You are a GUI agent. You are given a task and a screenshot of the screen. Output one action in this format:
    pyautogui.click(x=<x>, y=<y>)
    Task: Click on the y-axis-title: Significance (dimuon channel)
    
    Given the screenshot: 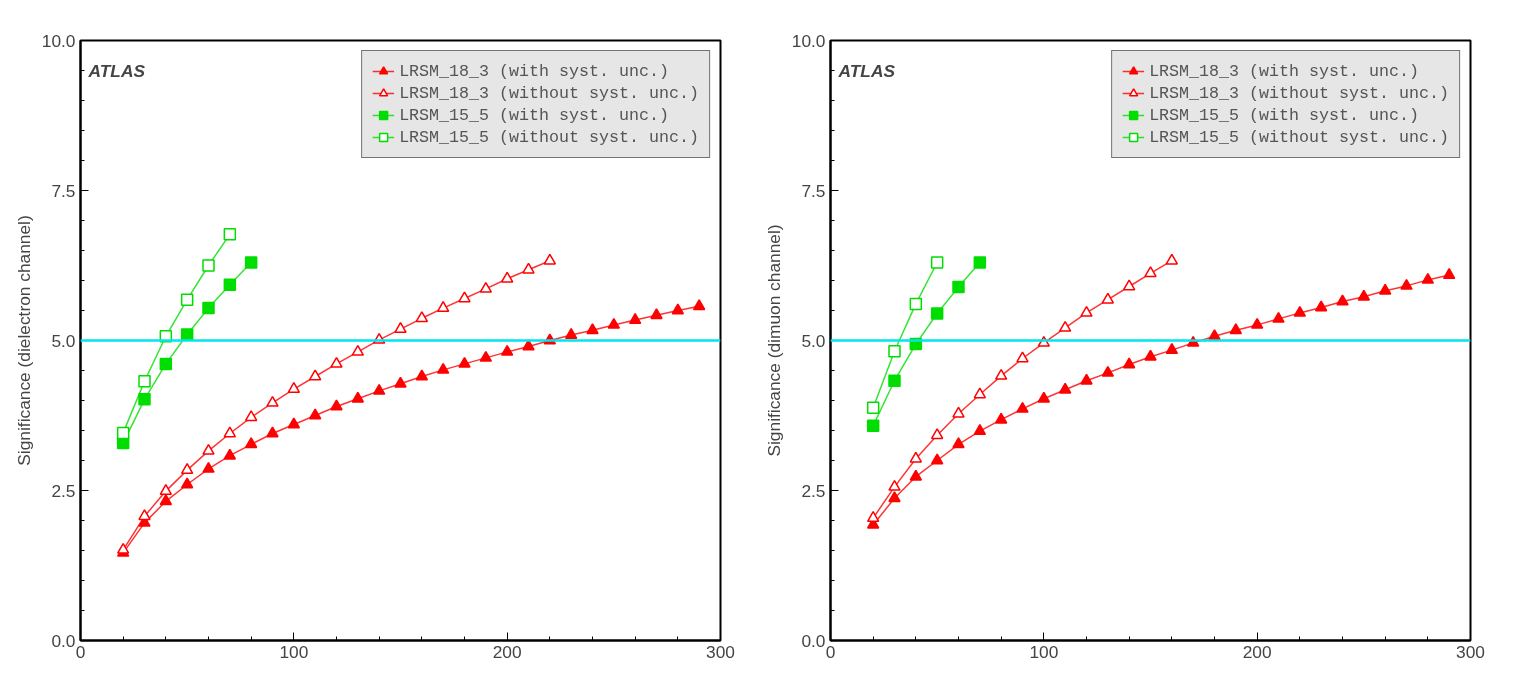 What is the action you would take?
    pyautogui.click(x=773, y=340)
    